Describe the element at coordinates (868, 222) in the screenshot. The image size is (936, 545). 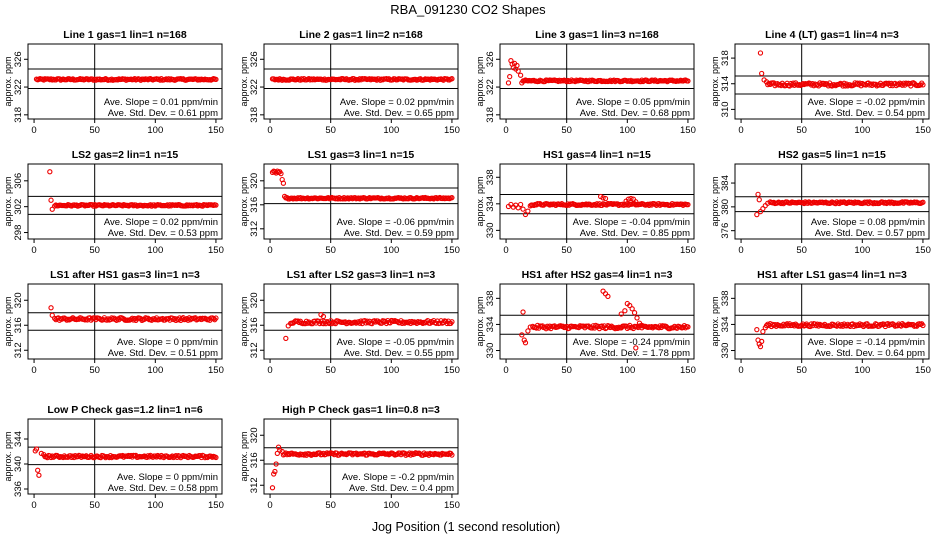
I see `average-slope-text: Ave. Slope = 0.08 ppm/min` at that location.